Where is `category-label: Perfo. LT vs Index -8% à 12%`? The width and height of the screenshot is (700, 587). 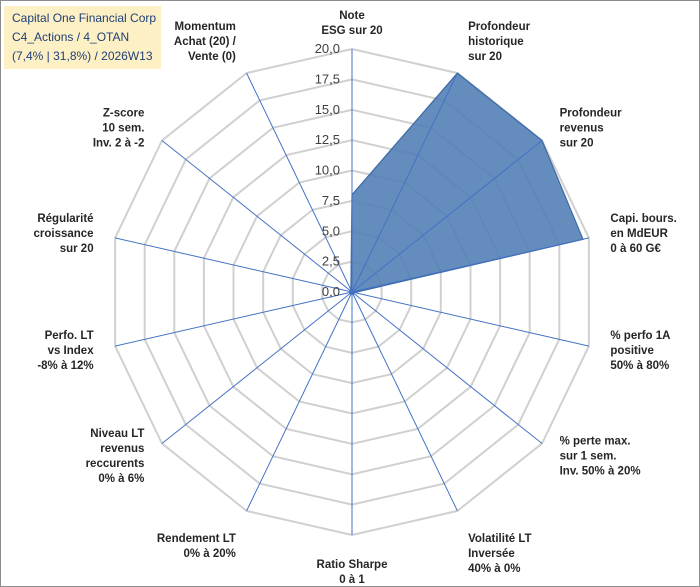
category-label: Perfo. LT vs Index -8% à 12% is located at coordinates (65, 351).